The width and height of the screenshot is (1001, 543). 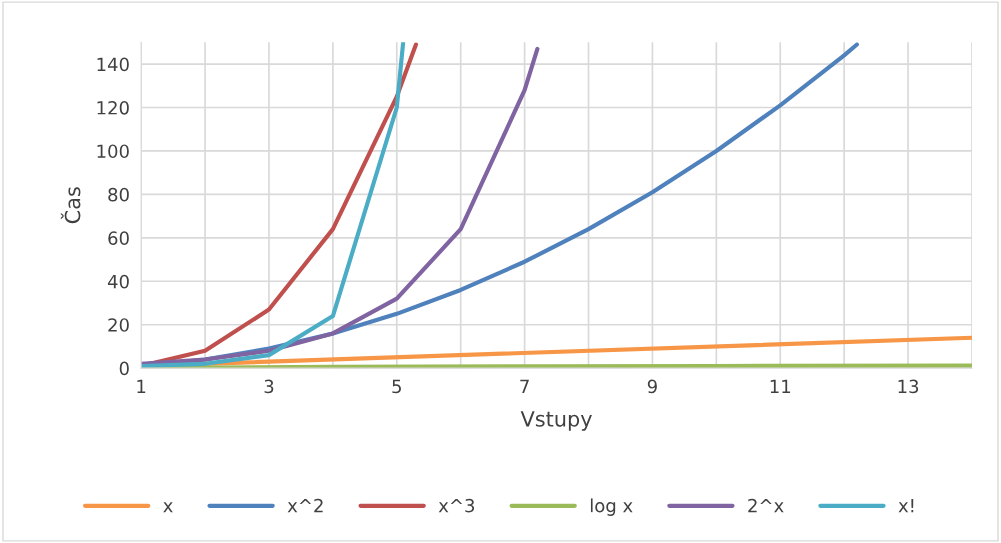 What do you see at coordinates (305, 505) in the screenshot?
I see `legend-label: x^2` at bounding box center [305, 505].